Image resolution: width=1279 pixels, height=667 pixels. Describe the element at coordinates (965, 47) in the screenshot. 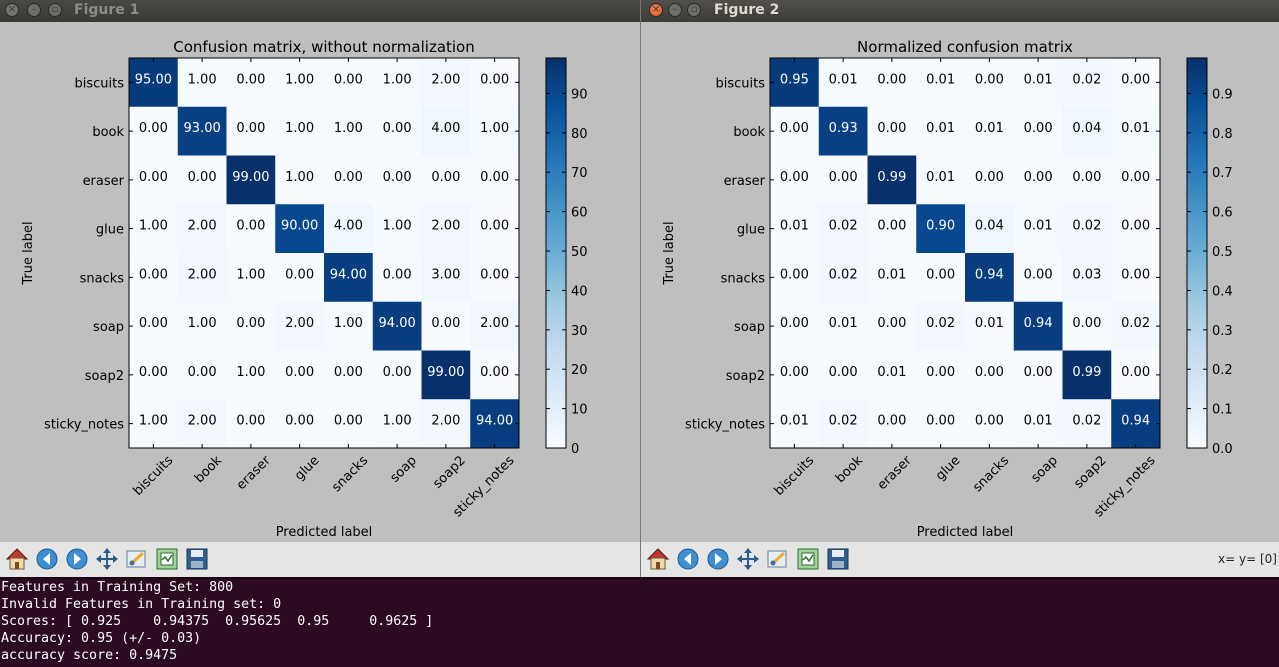

I see `chart-title: Normalized confusion matrix` at that location.